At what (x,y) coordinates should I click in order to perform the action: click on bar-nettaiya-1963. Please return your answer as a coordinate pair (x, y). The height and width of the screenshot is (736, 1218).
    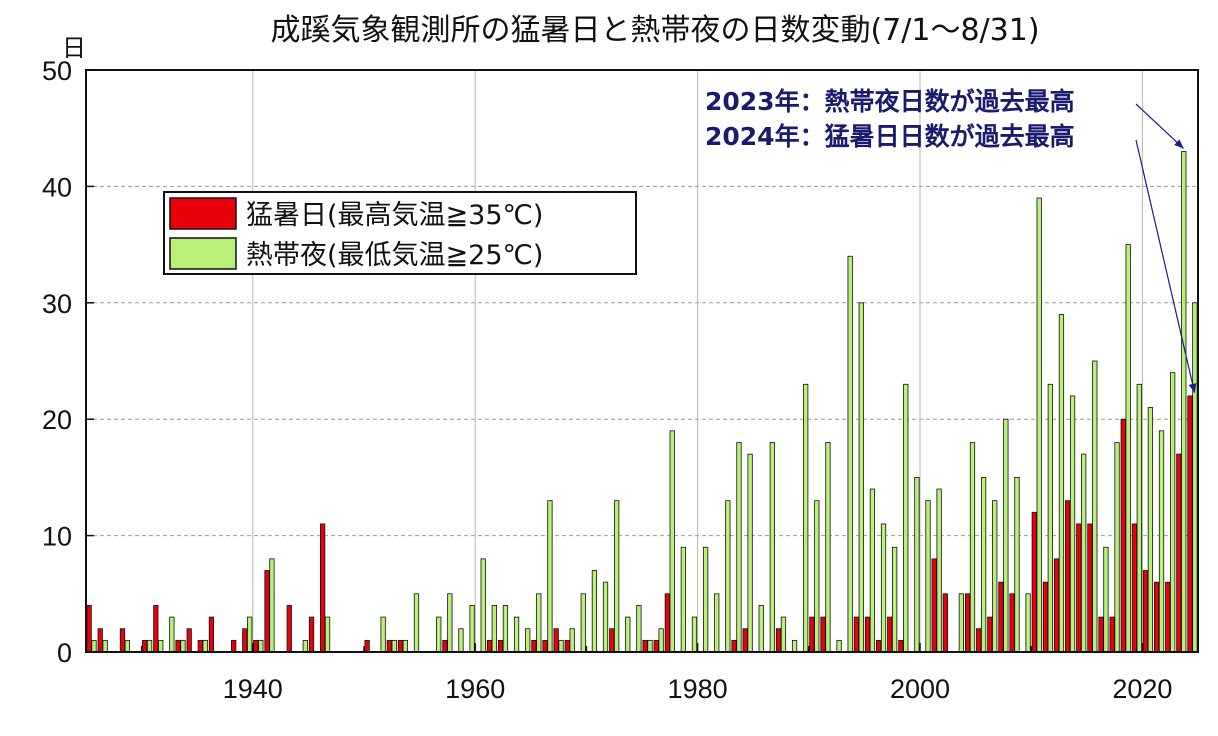
    Looking at the image, I should click on (516, 634).